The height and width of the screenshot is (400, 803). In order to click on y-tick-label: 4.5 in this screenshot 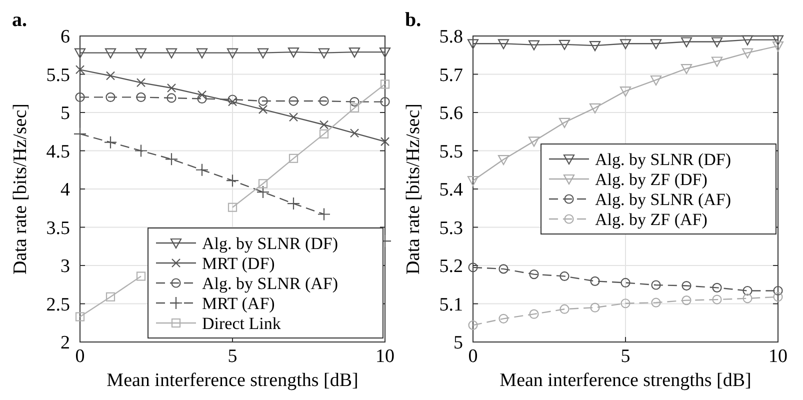, I will do `click(58, 151)`.